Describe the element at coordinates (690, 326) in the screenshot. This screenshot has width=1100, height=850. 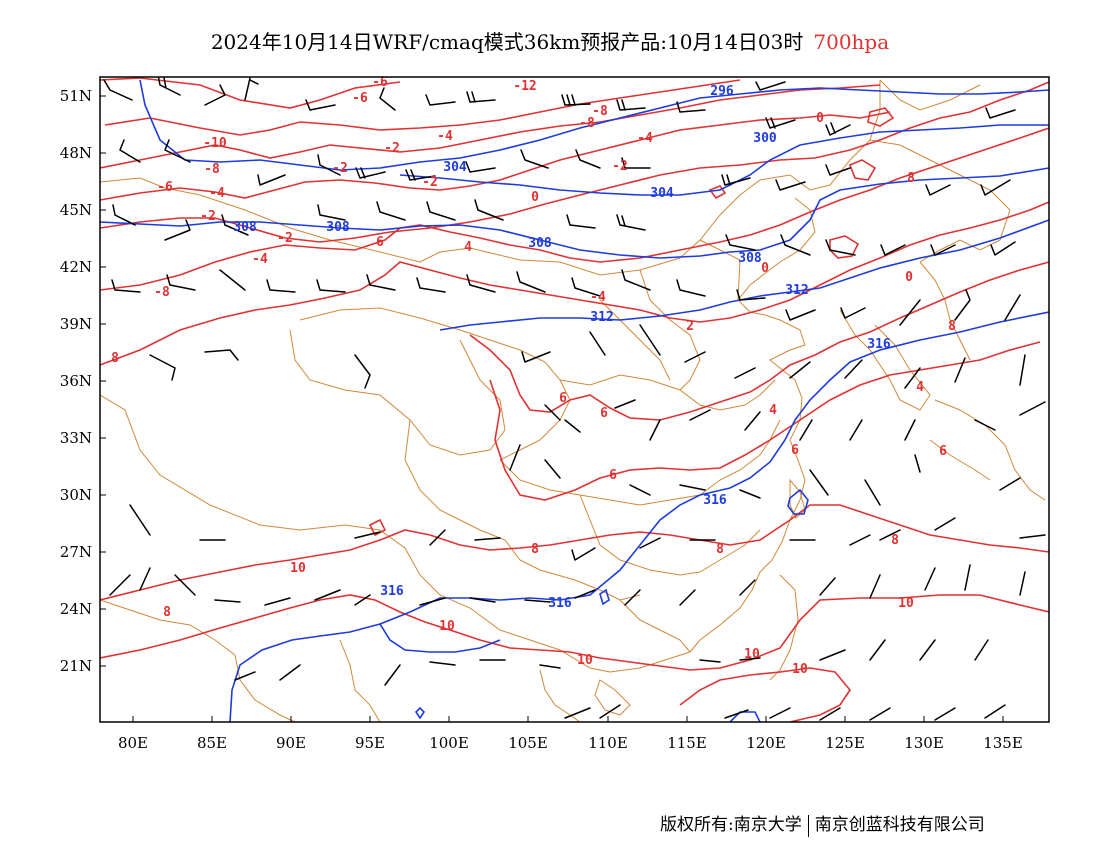
I see `temperature-contour-label: 2` at that location.